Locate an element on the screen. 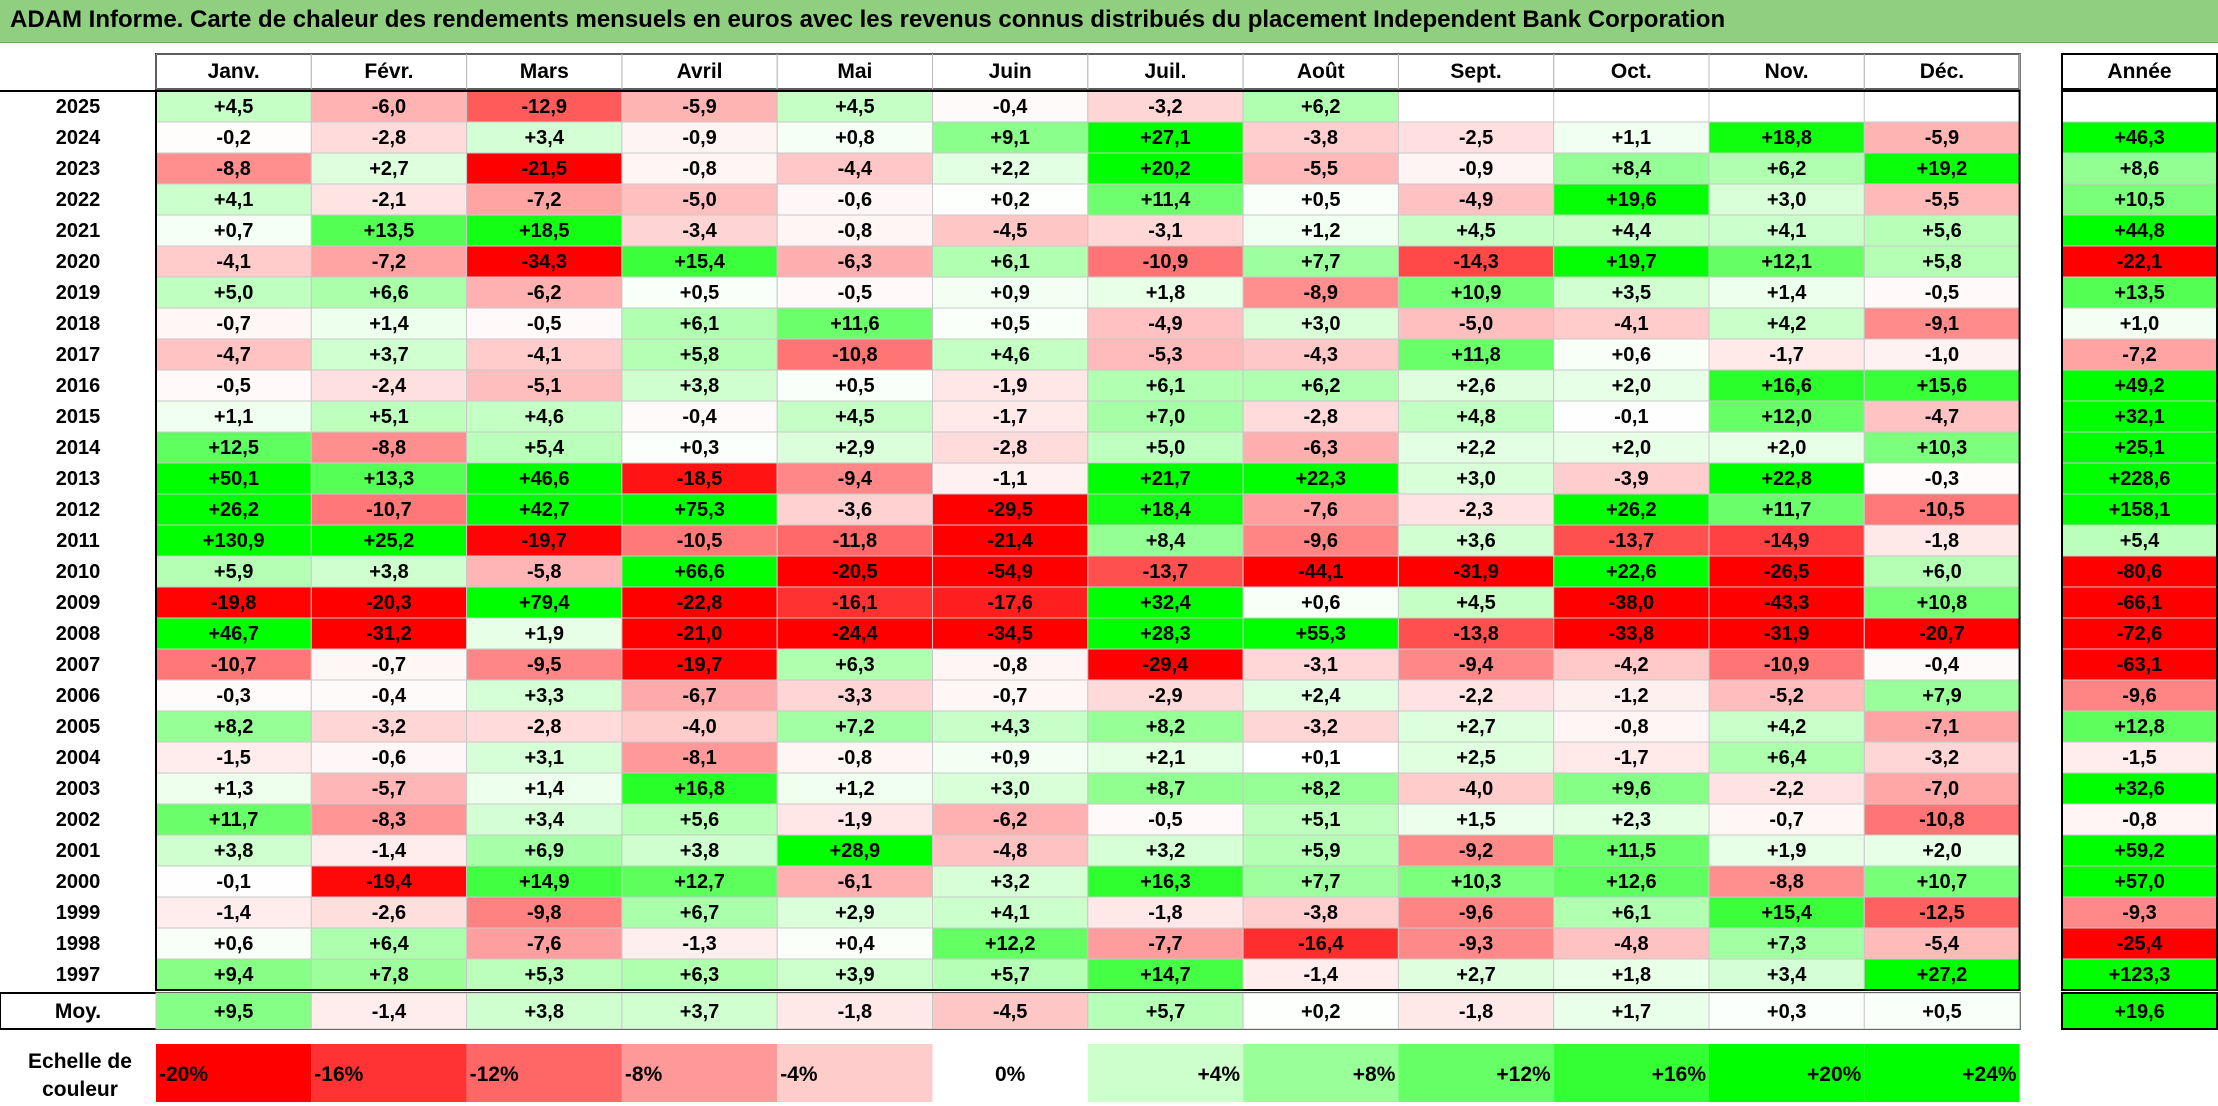 The height and width of the screenshot is (1106, 2218). value-label: -29,5 is located at coordinates (1010, 510).